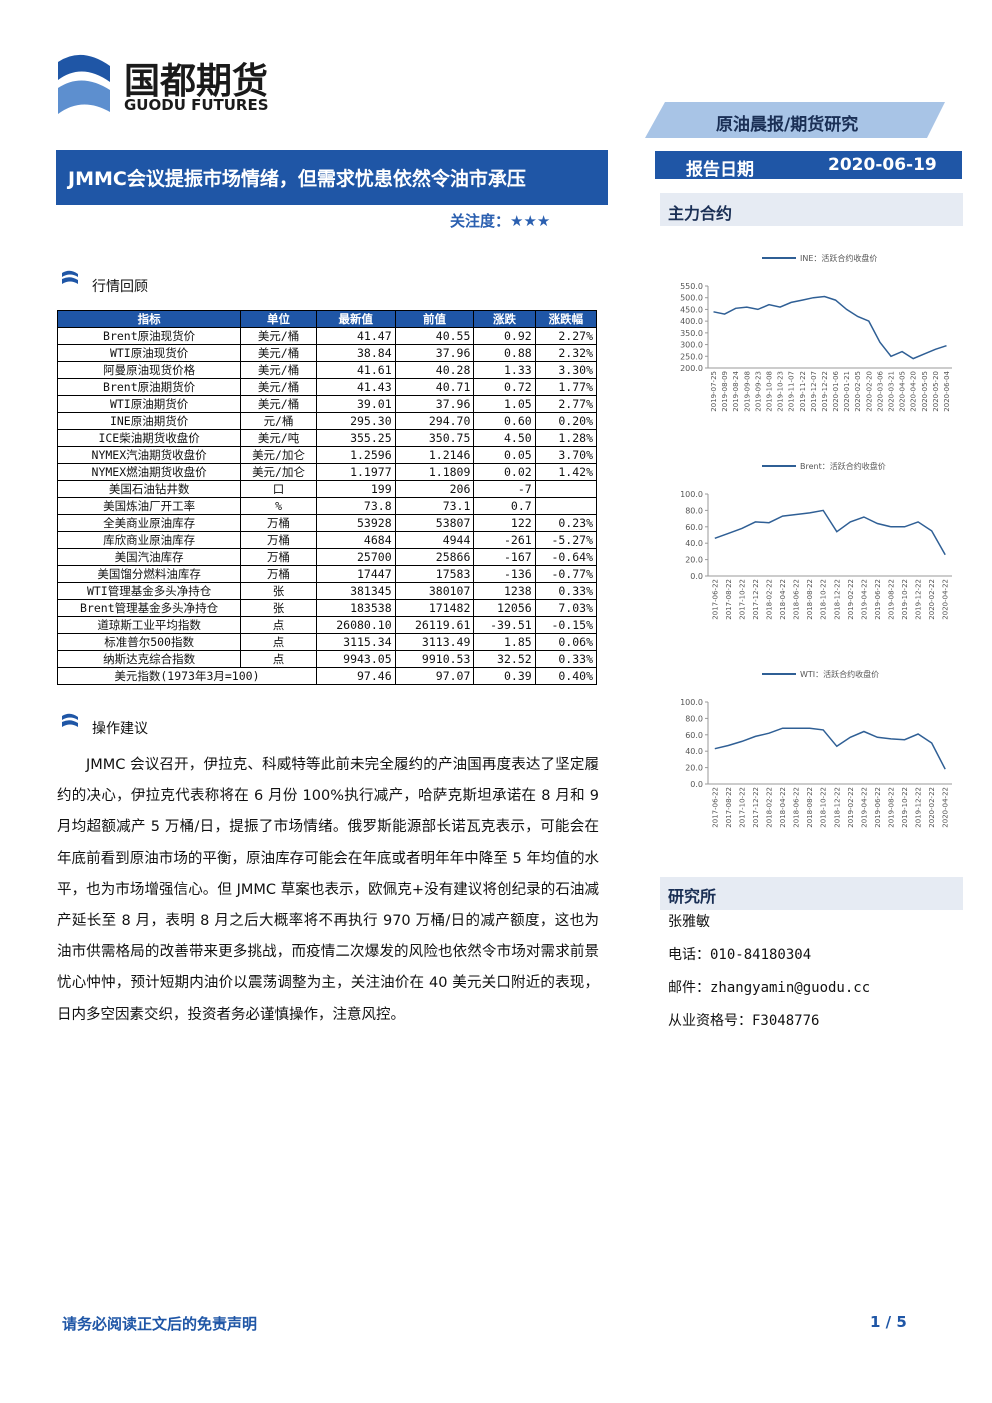 The width and height of the screenshot is (992, 1403). What do you see at coordinates (504, 659) in the screenshot?
I see `table-cell: 32.52` at bounding box center [504, 659].